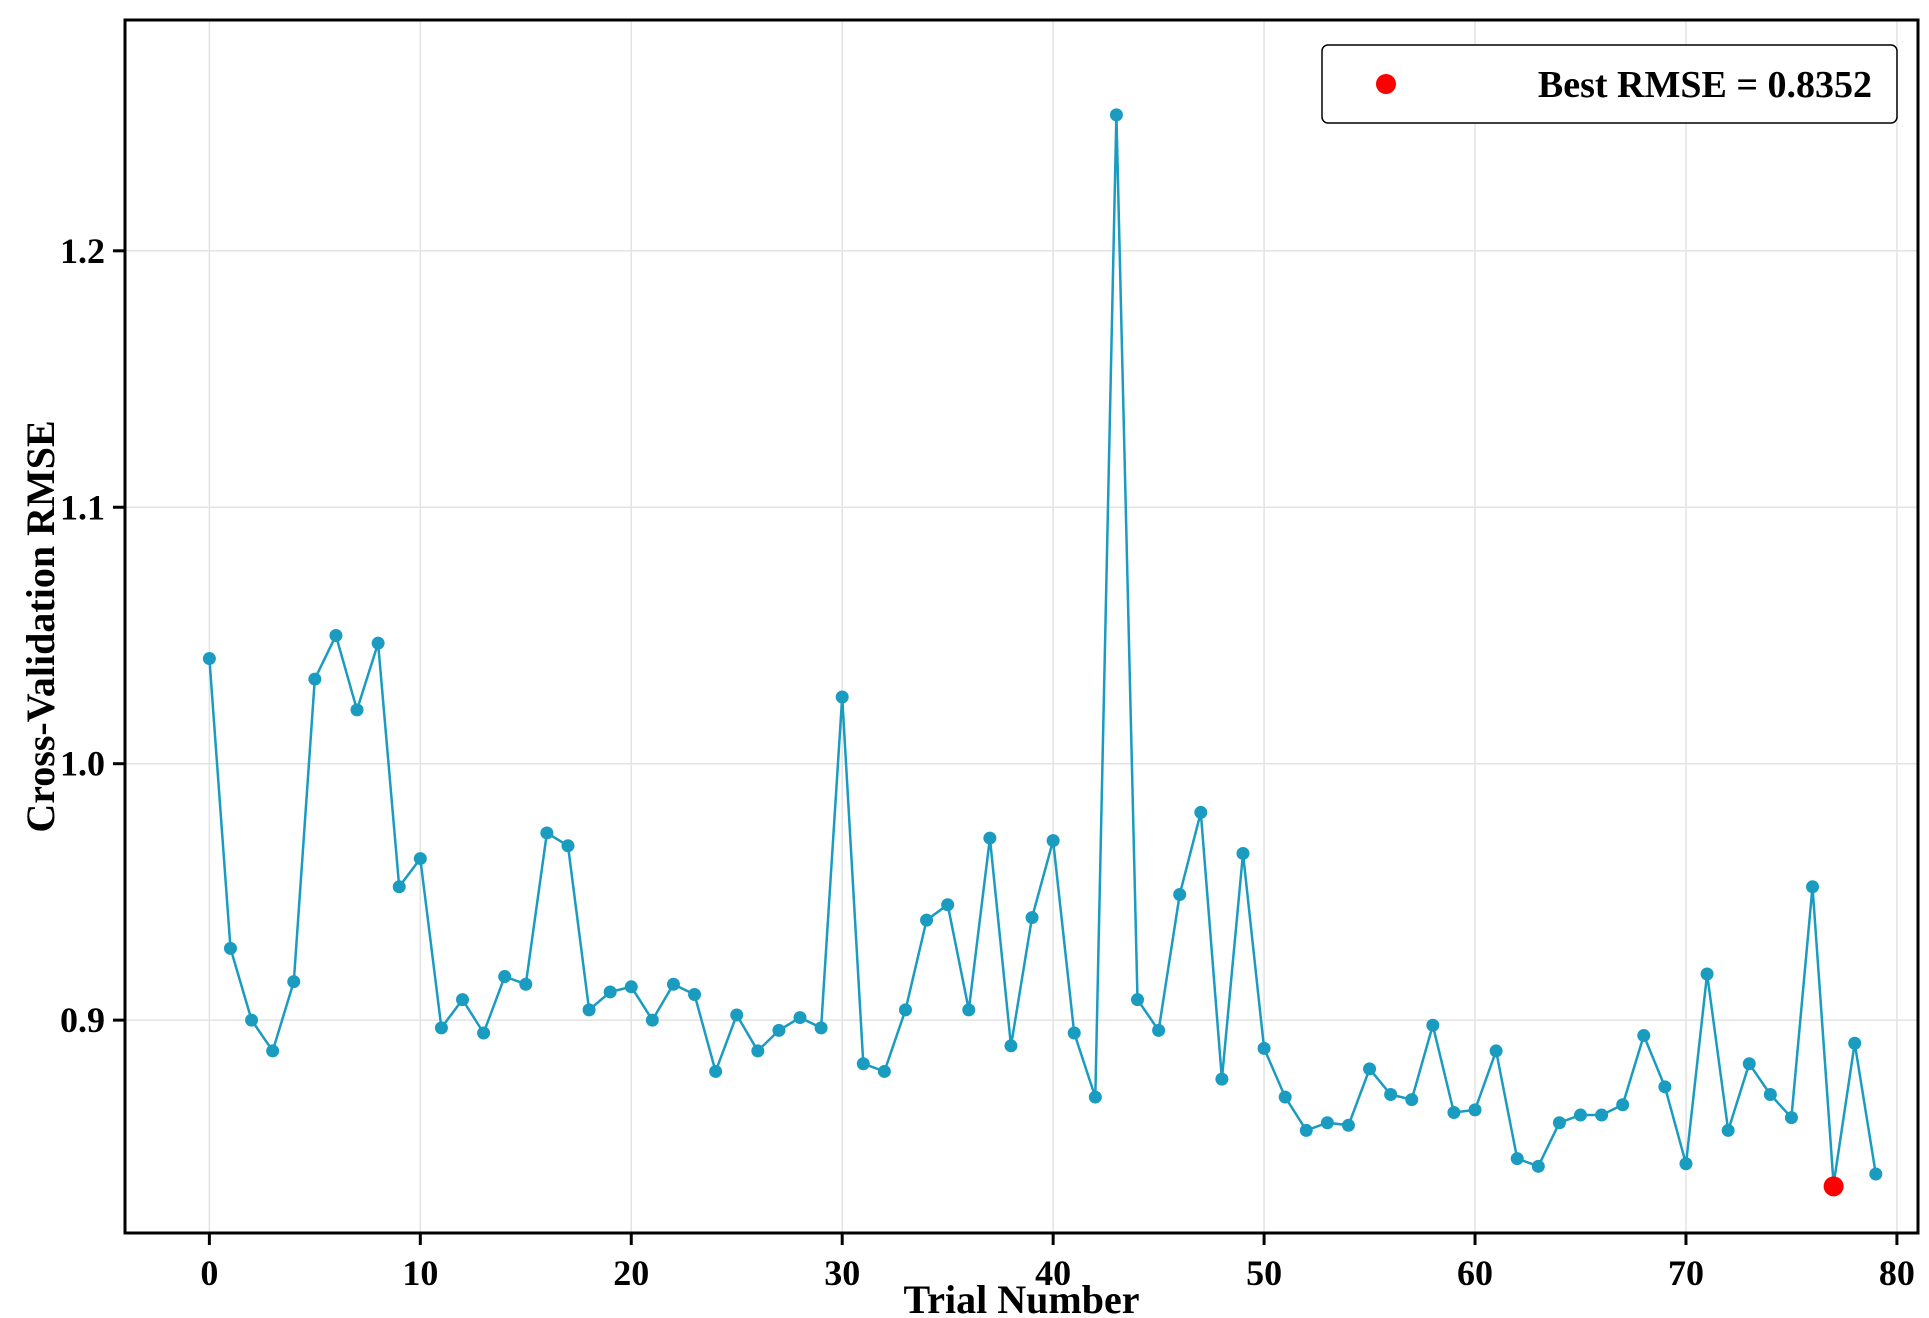  What do you see at coordinates (82, 251) in the screenshot?
I see `y-tick-label: 1.2` at bounding box center [82, 251].